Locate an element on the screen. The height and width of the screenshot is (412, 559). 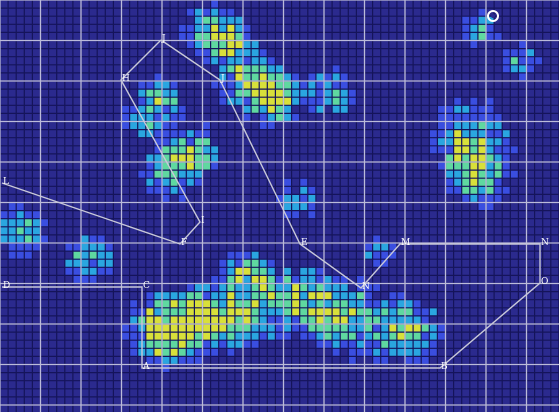
waypoint-label: E is located at coordinates (304, 243).